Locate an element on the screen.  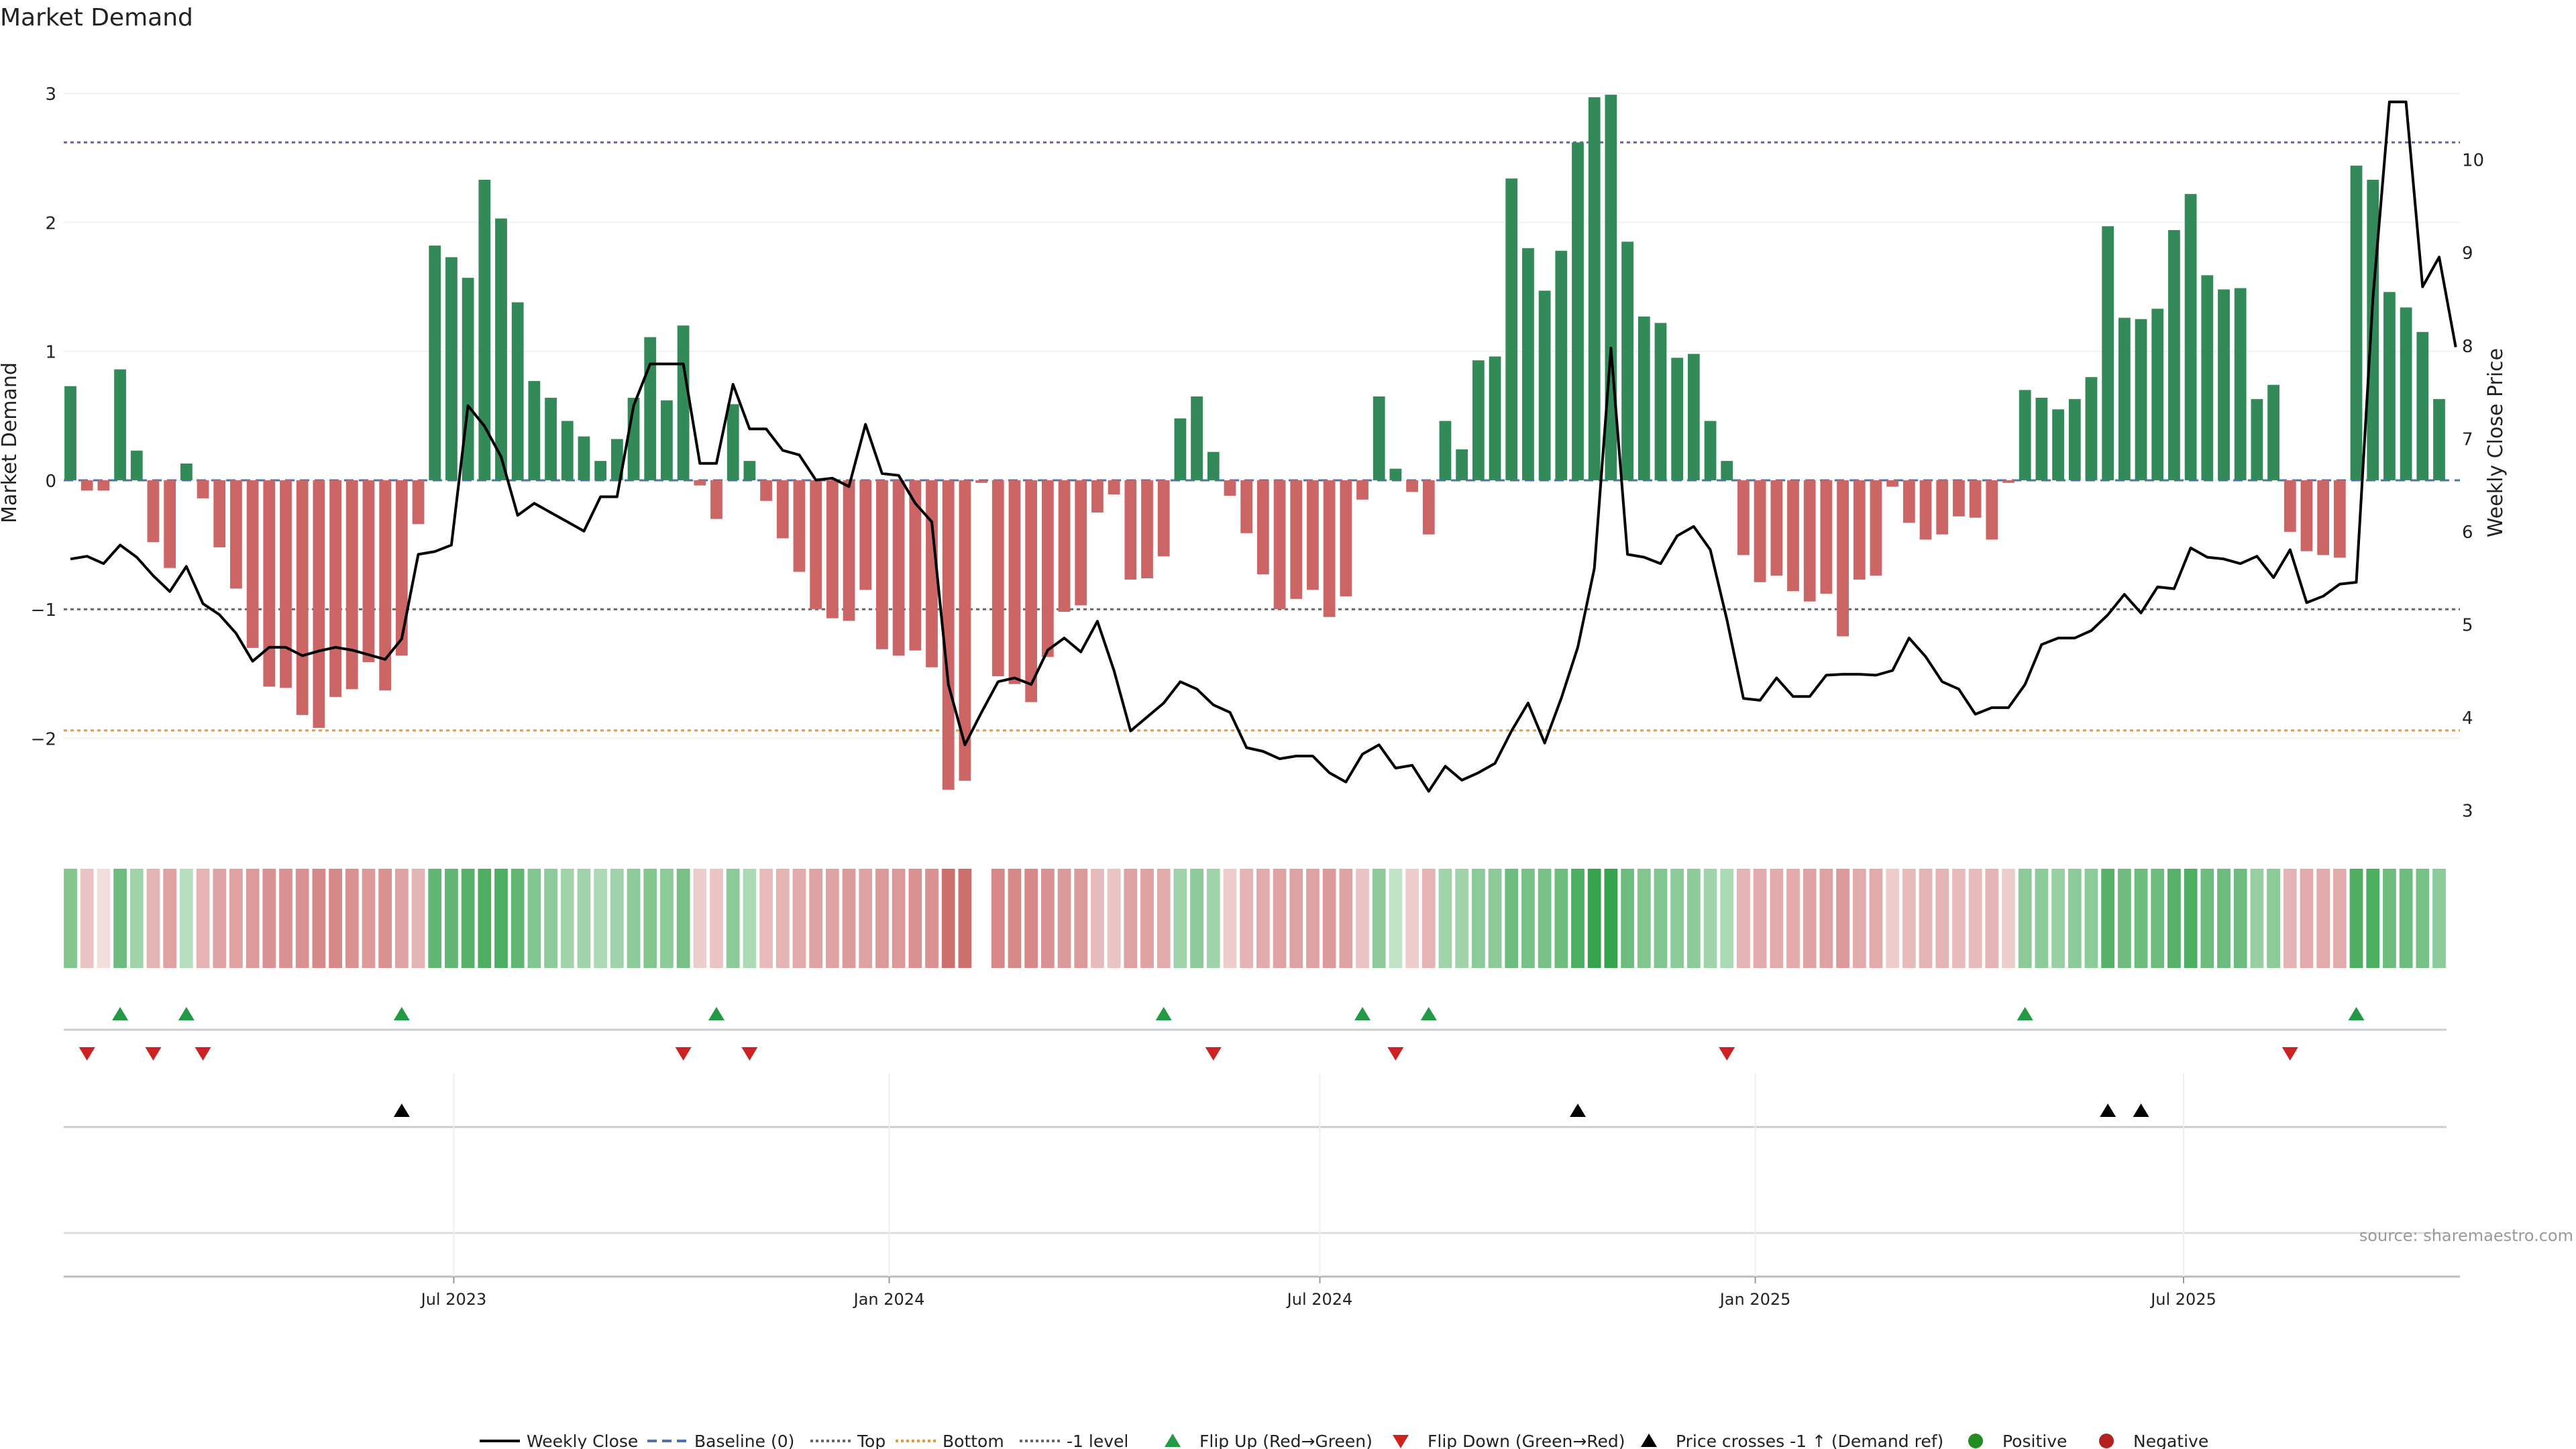
right-tick-label: 8 is located at coordinates (2467, 347).